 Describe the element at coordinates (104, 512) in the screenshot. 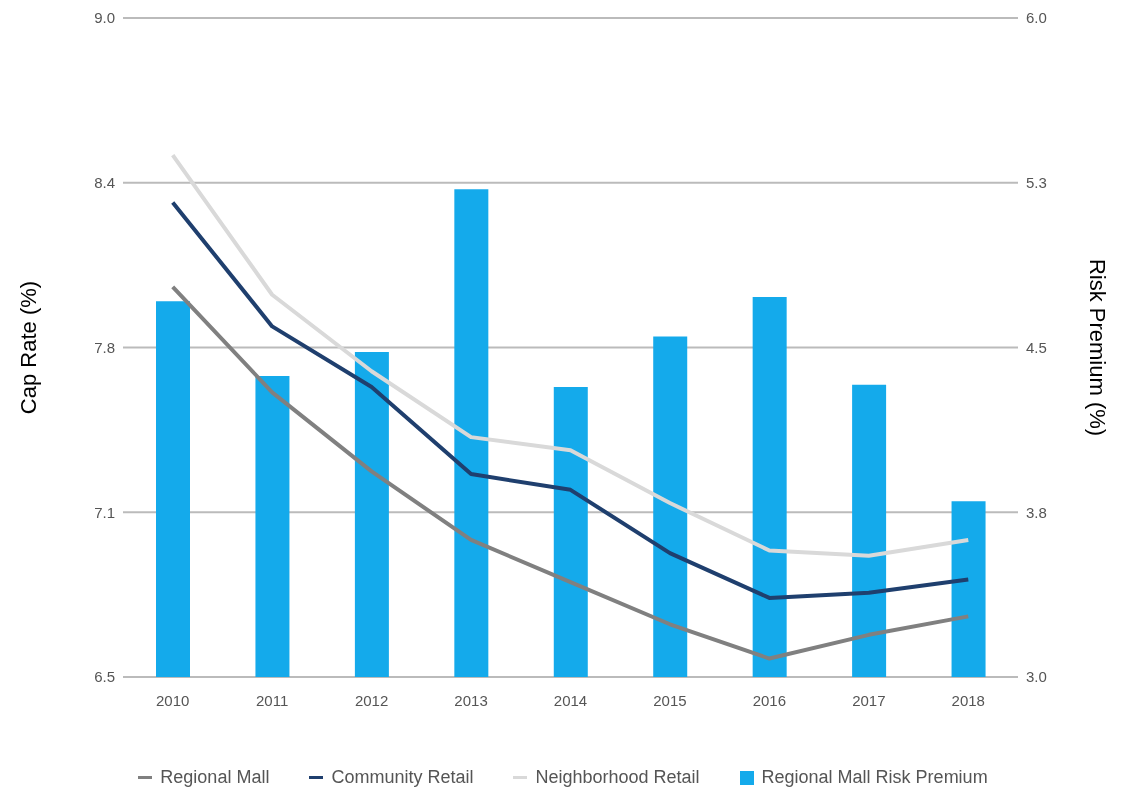

I see `y-tick-label: 7.1` at that location.